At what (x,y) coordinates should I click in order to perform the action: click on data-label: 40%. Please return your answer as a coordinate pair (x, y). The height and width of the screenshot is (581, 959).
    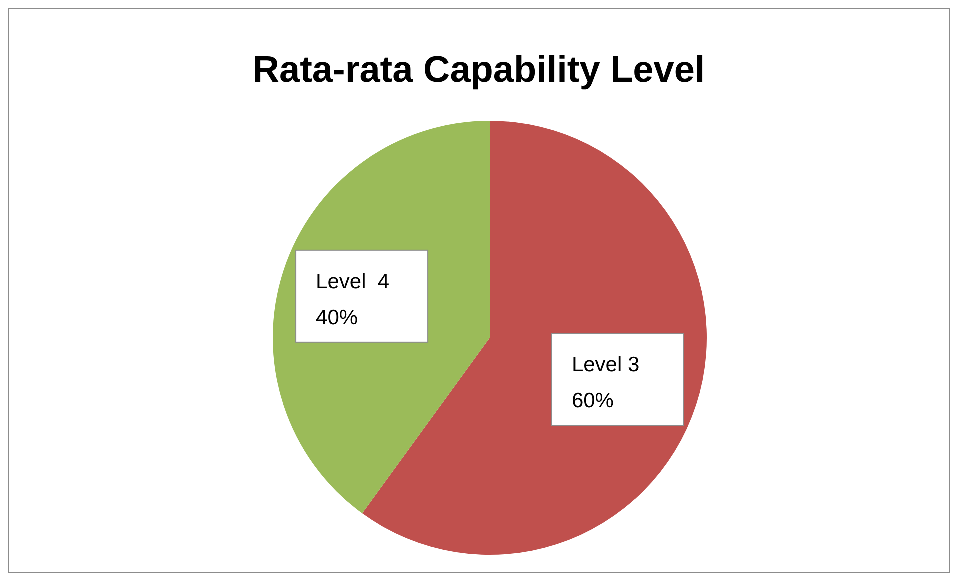
    Looking at the image, I should click on (337, 318).